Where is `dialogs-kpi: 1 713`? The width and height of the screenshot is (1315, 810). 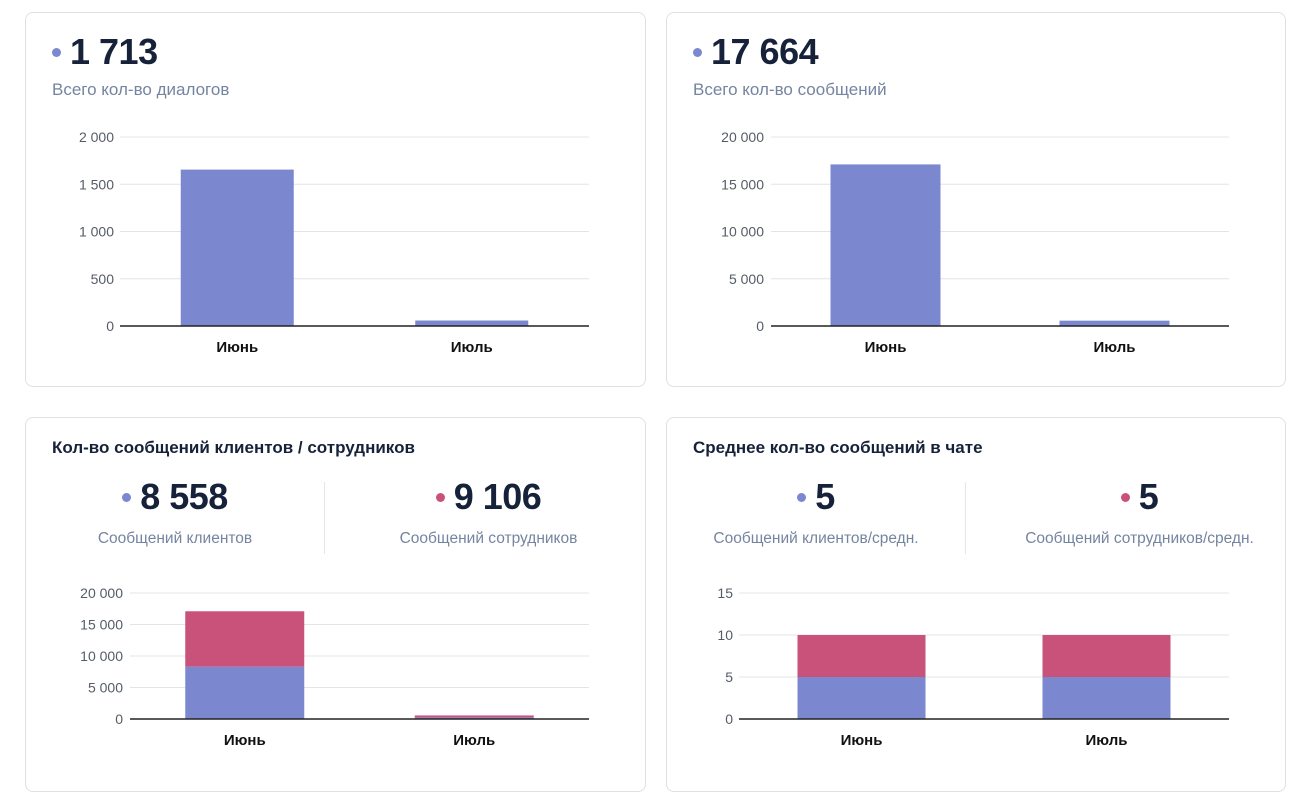
dialogs-kpi: 1 713 is located at coordinates (105, 52).